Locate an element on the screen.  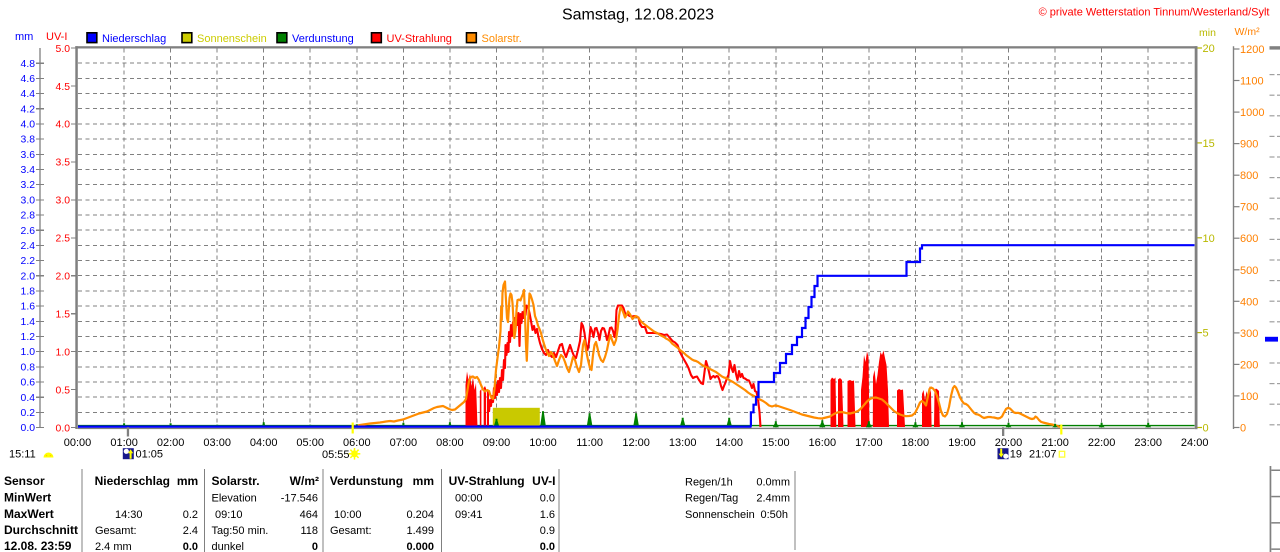
svg-text: 03:00 is located at coordinates (217, 443).